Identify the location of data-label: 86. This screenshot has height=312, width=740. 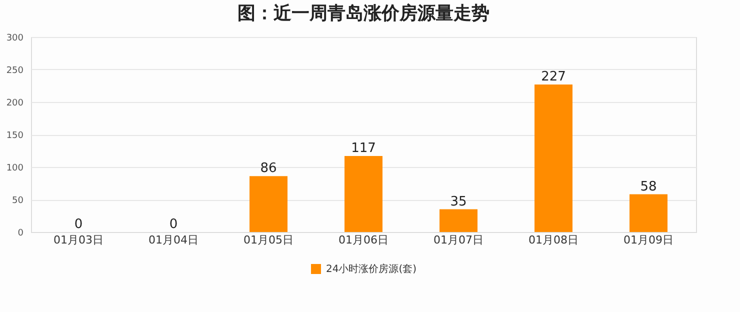
(268, 168).